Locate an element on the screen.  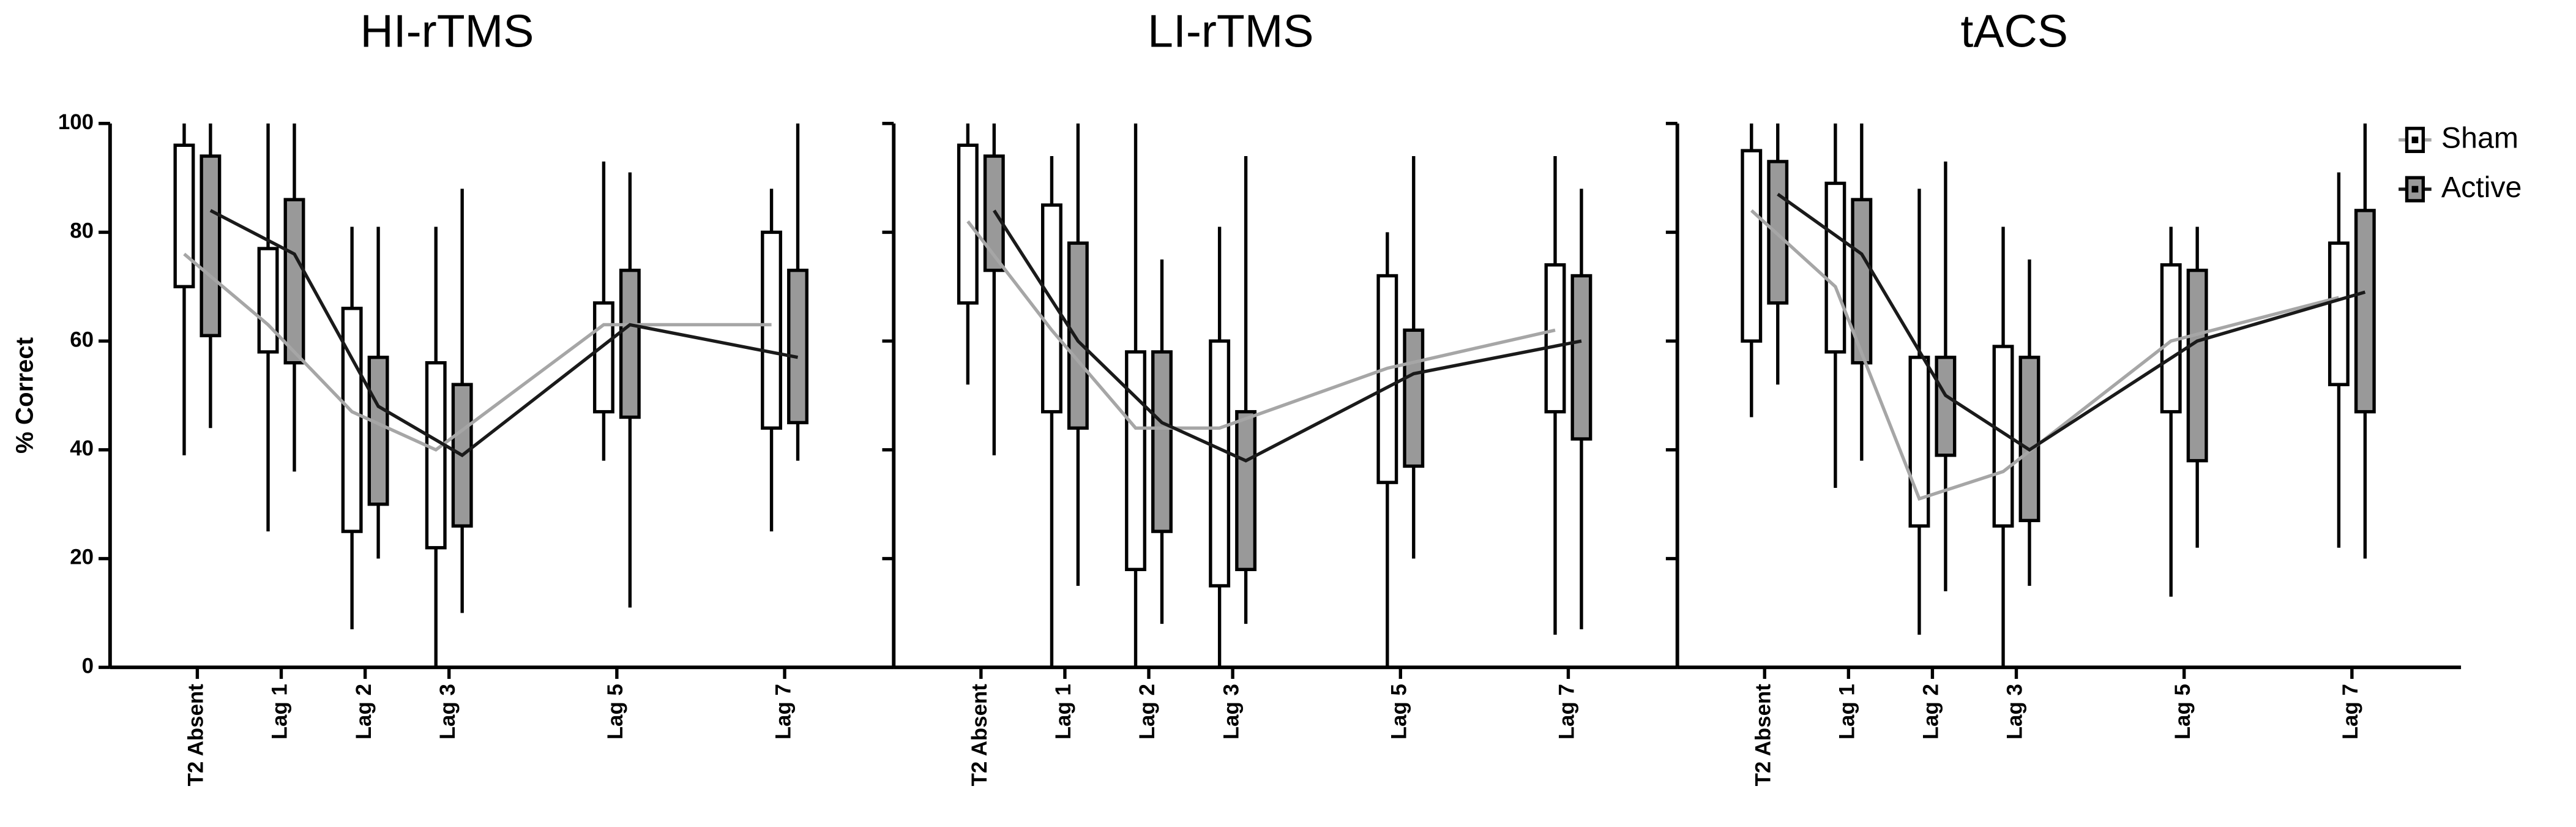
chart-title: tACS is located at coordinates (2014, 31).